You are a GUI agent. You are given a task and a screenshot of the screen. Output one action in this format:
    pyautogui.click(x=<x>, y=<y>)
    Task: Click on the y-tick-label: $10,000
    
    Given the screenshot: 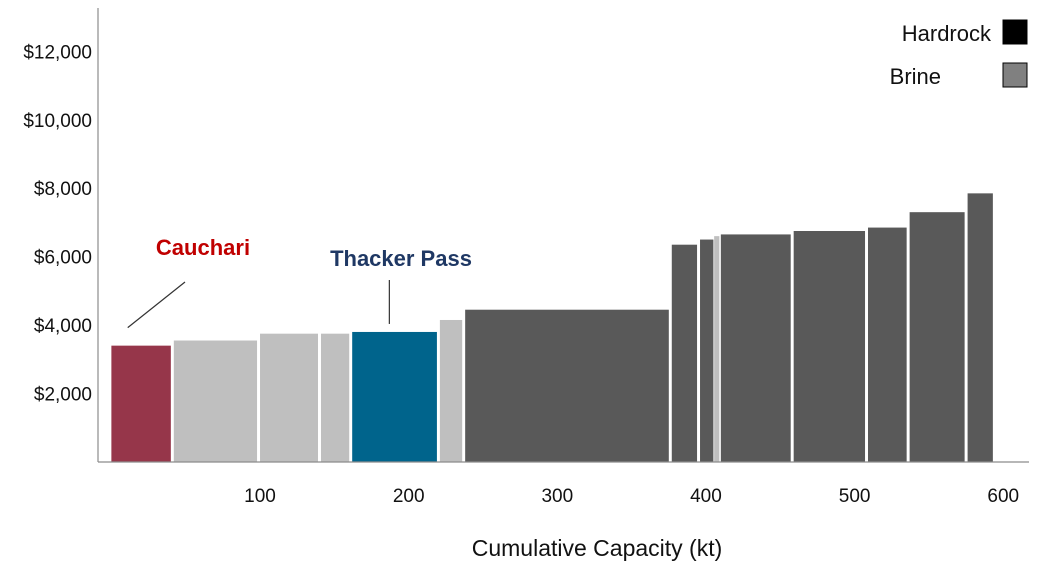 What is the action you would take?
    pyautogui.click(x=57, y=121)
    